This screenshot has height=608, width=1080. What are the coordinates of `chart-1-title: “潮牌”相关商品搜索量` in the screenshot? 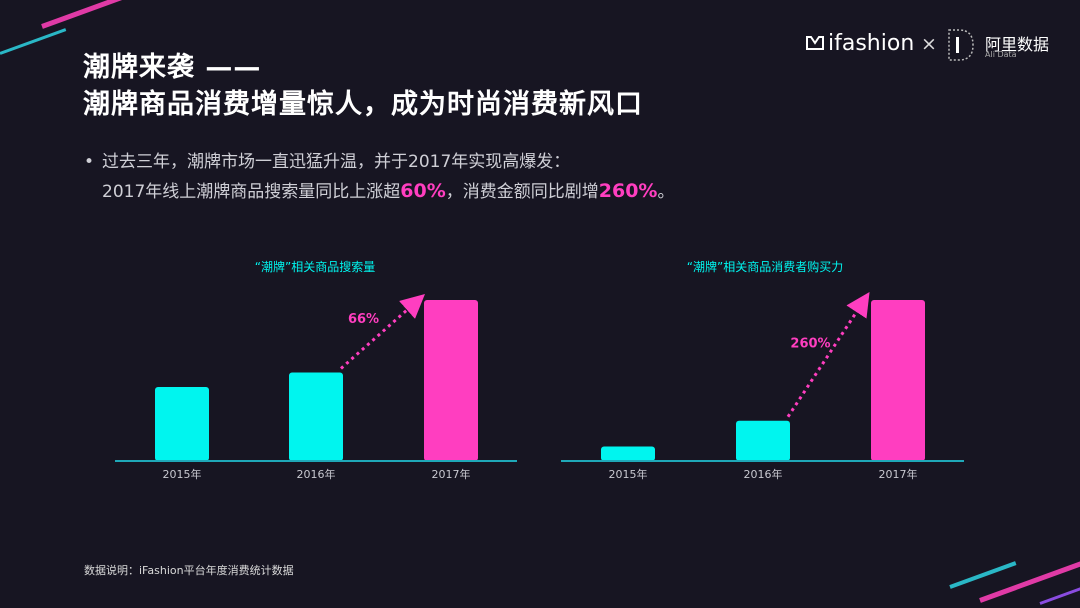 It's located at (315, 267).